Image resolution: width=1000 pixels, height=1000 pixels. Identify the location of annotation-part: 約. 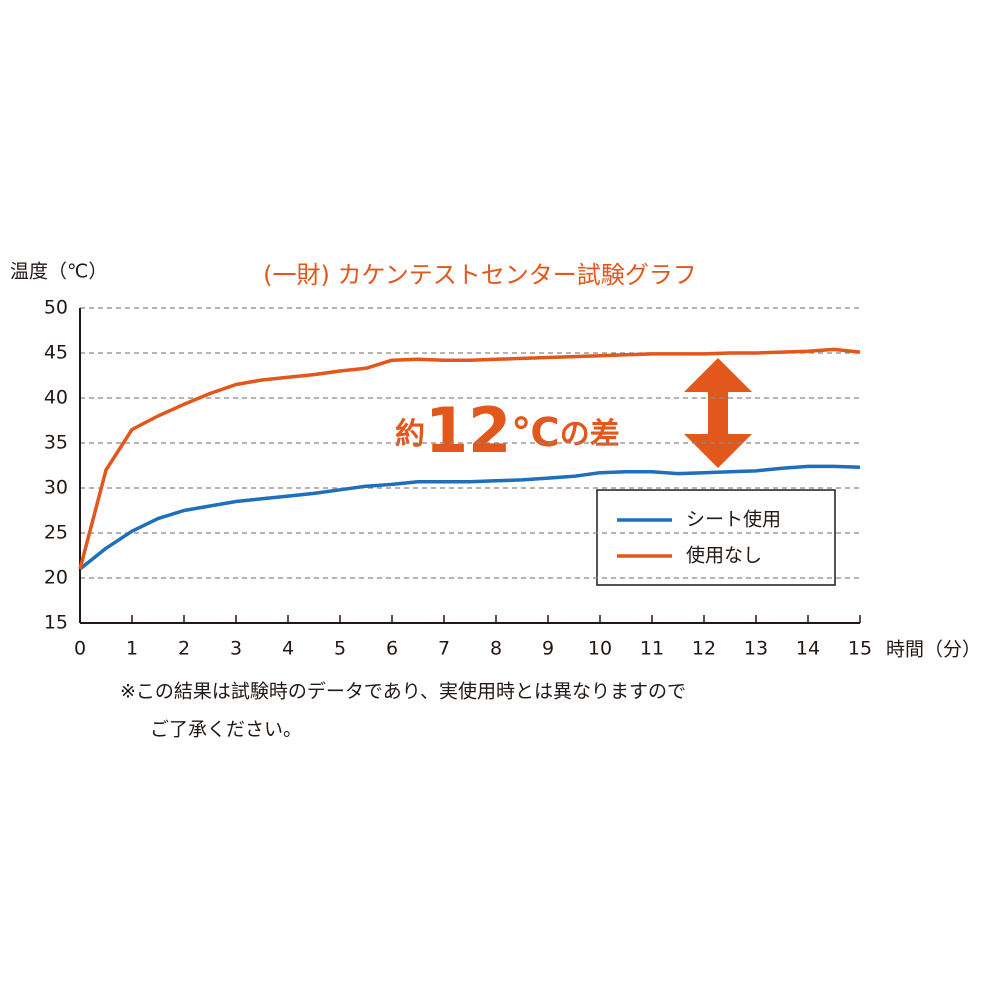
(410, 434).